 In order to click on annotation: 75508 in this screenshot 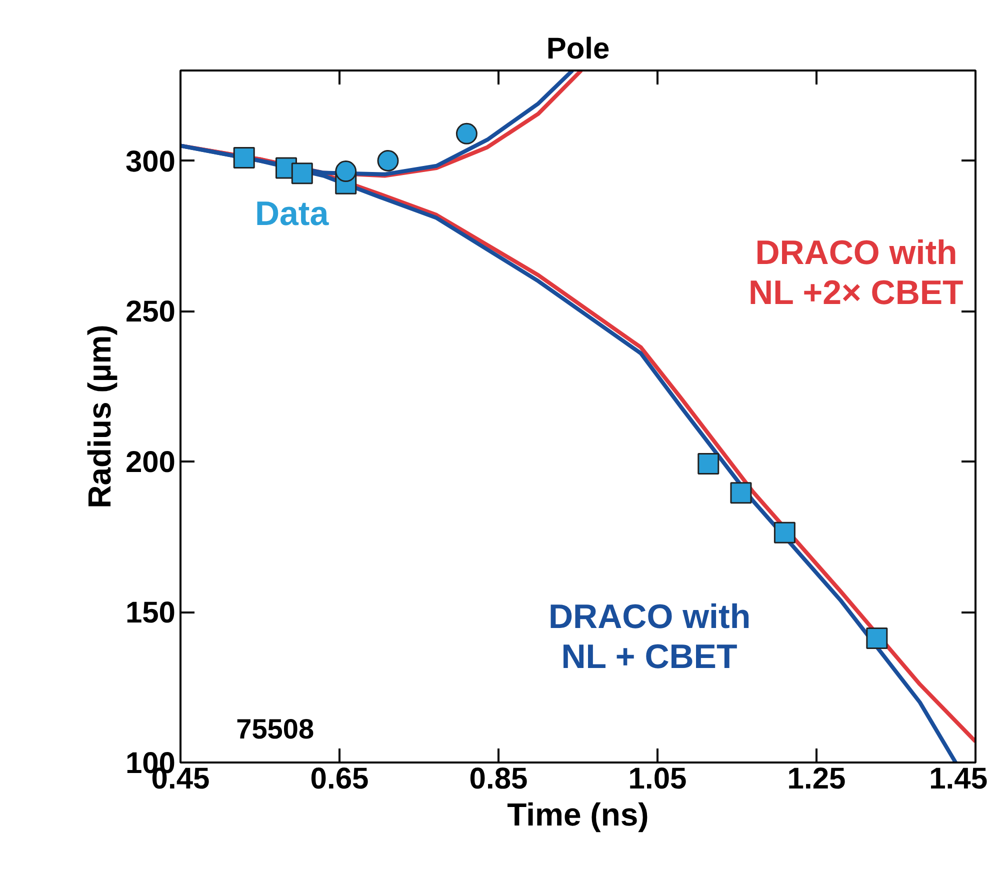, I will do `click(275, 728)`.